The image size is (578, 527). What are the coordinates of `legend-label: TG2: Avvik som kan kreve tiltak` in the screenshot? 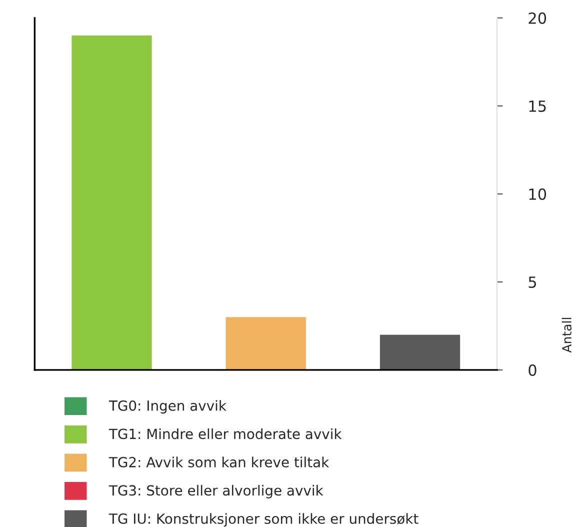 It's located at (219, 462).